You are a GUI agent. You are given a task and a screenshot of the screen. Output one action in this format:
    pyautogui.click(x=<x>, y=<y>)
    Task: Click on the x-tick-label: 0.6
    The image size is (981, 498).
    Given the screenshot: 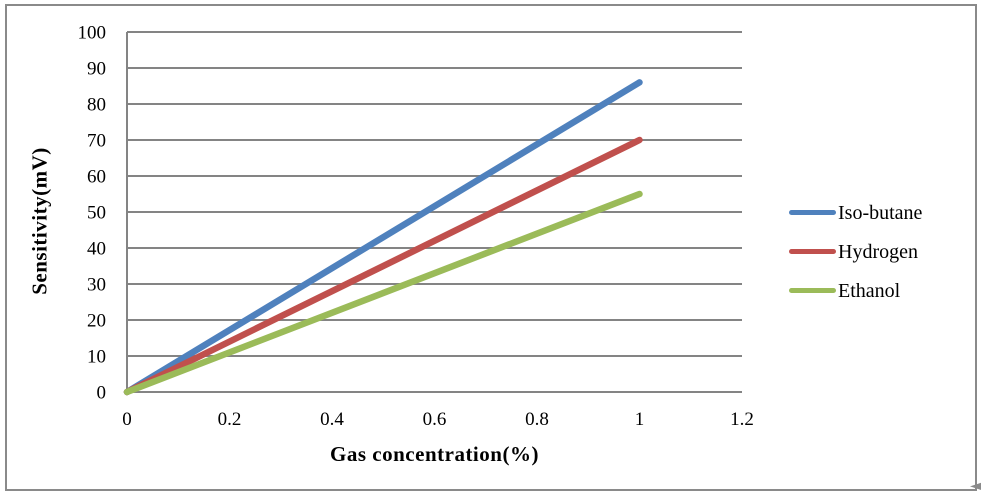 What is the action you would take?
    pyautogui.click(x=435, y=419)
    